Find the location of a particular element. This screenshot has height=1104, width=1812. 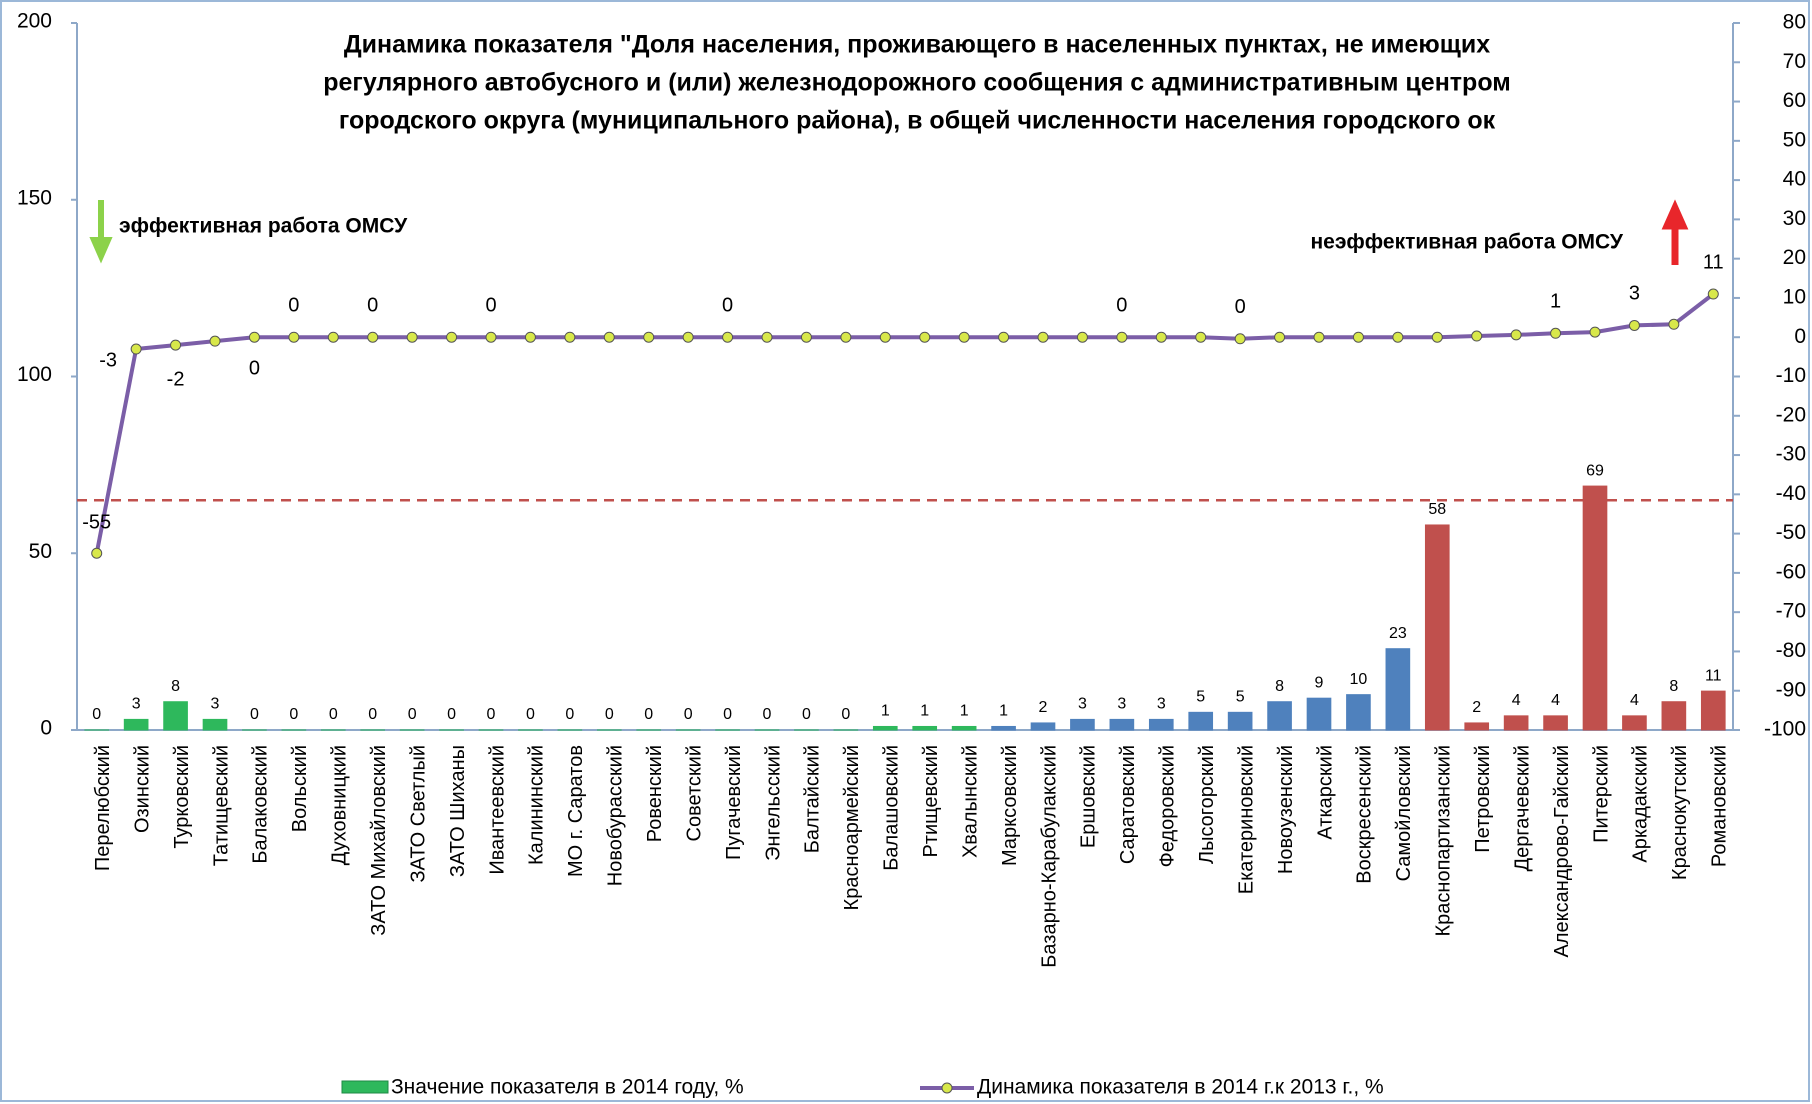

x-tick-label: Екатериновский is located at coordinates (1246, 819).